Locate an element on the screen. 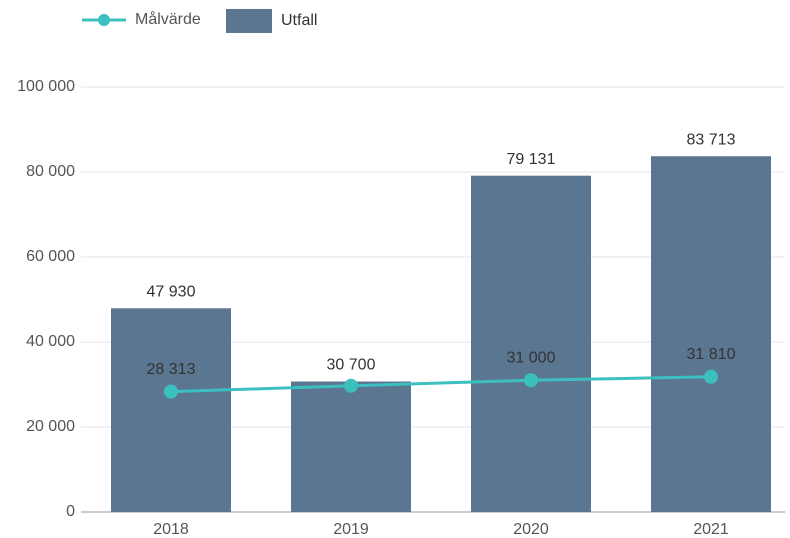 Image resolution: width=790 pixels, height=538 pixels. y-tick-label: 80 000 is located at coordinates (50, 171).